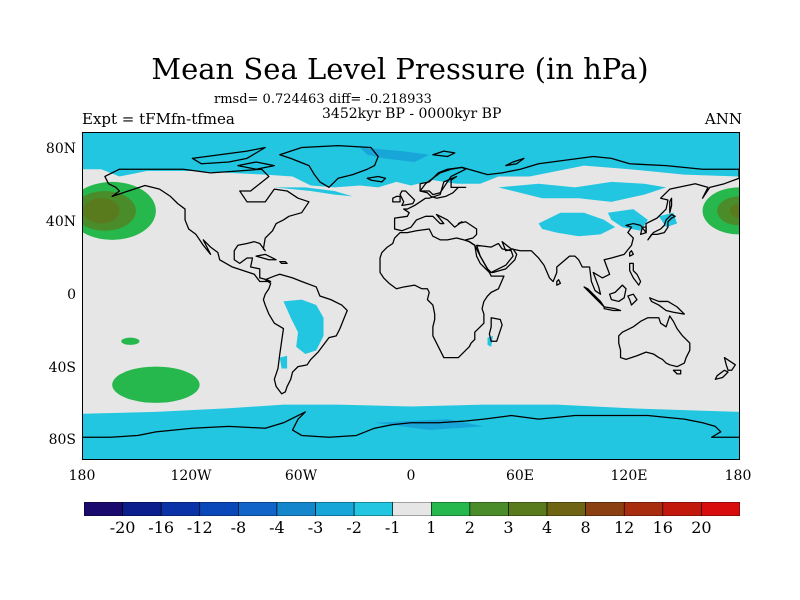 Image resolution: width=800 pixels, height=600 pixels. I want to click on colorbar-label: -4, so click(277, 527).